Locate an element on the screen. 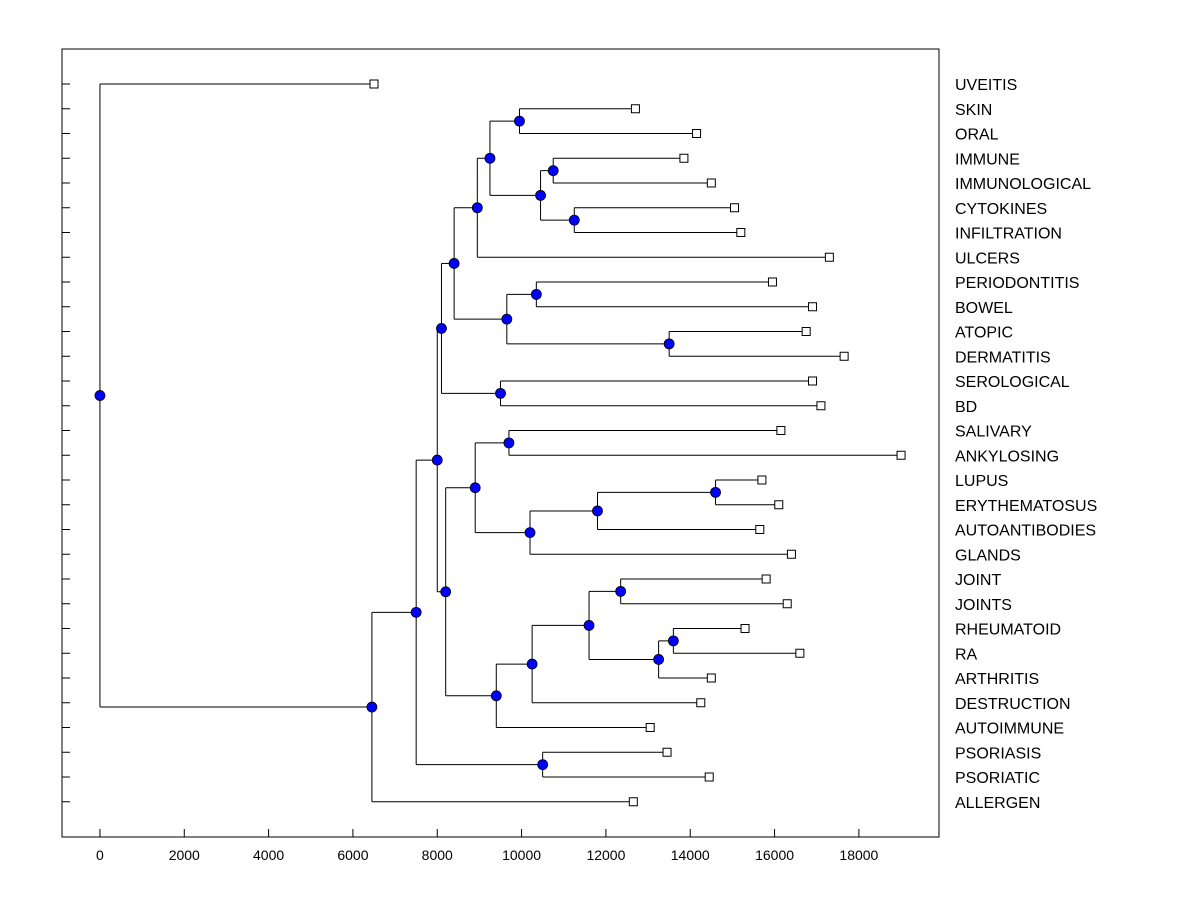 The height and width of the screenshot is (900, 1200). leaf-marker-uveitis is located at coordinates (374, 84).